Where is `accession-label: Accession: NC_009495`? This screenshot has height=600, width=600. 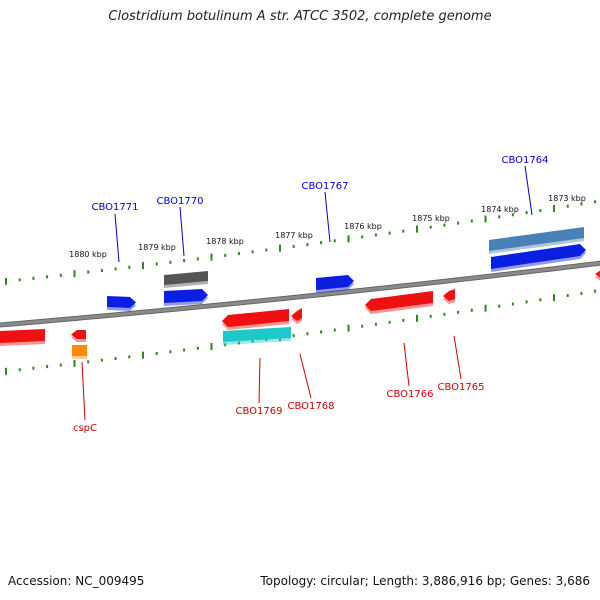 accession-label: Accession: NC_009495 is located at coordinates (76, 581).